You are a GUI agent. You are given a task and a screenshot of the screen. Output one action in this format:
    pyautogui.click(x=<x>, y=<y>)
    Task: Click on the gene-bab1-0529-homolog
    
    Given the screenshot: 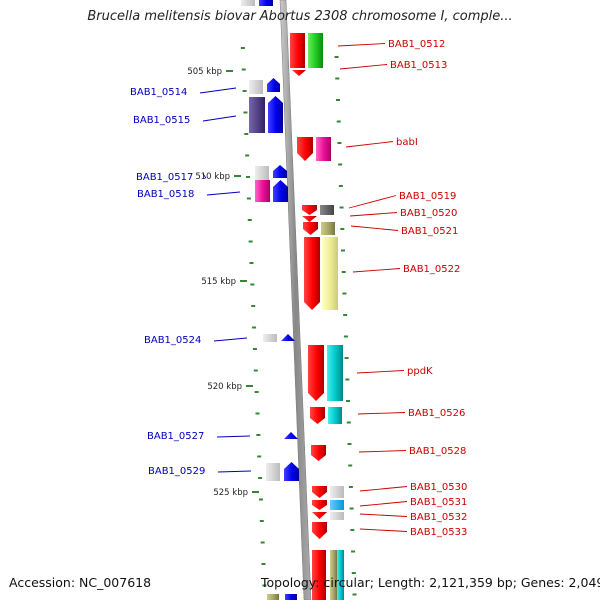 What is the action you would take?
    pyautogui.click(x=273, y=472)
    